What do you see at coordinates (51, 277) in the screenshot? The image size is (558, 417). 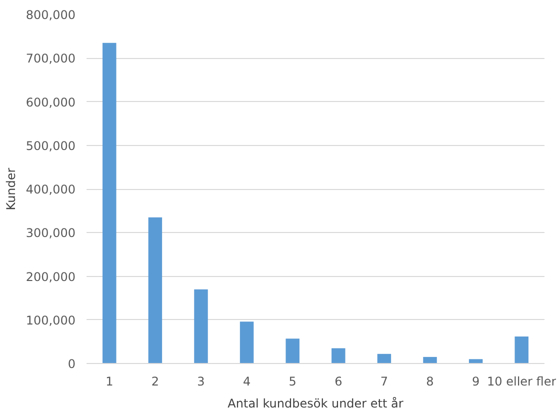 I see `y-tick-label: 200,000` at bounding box center [51, 277].